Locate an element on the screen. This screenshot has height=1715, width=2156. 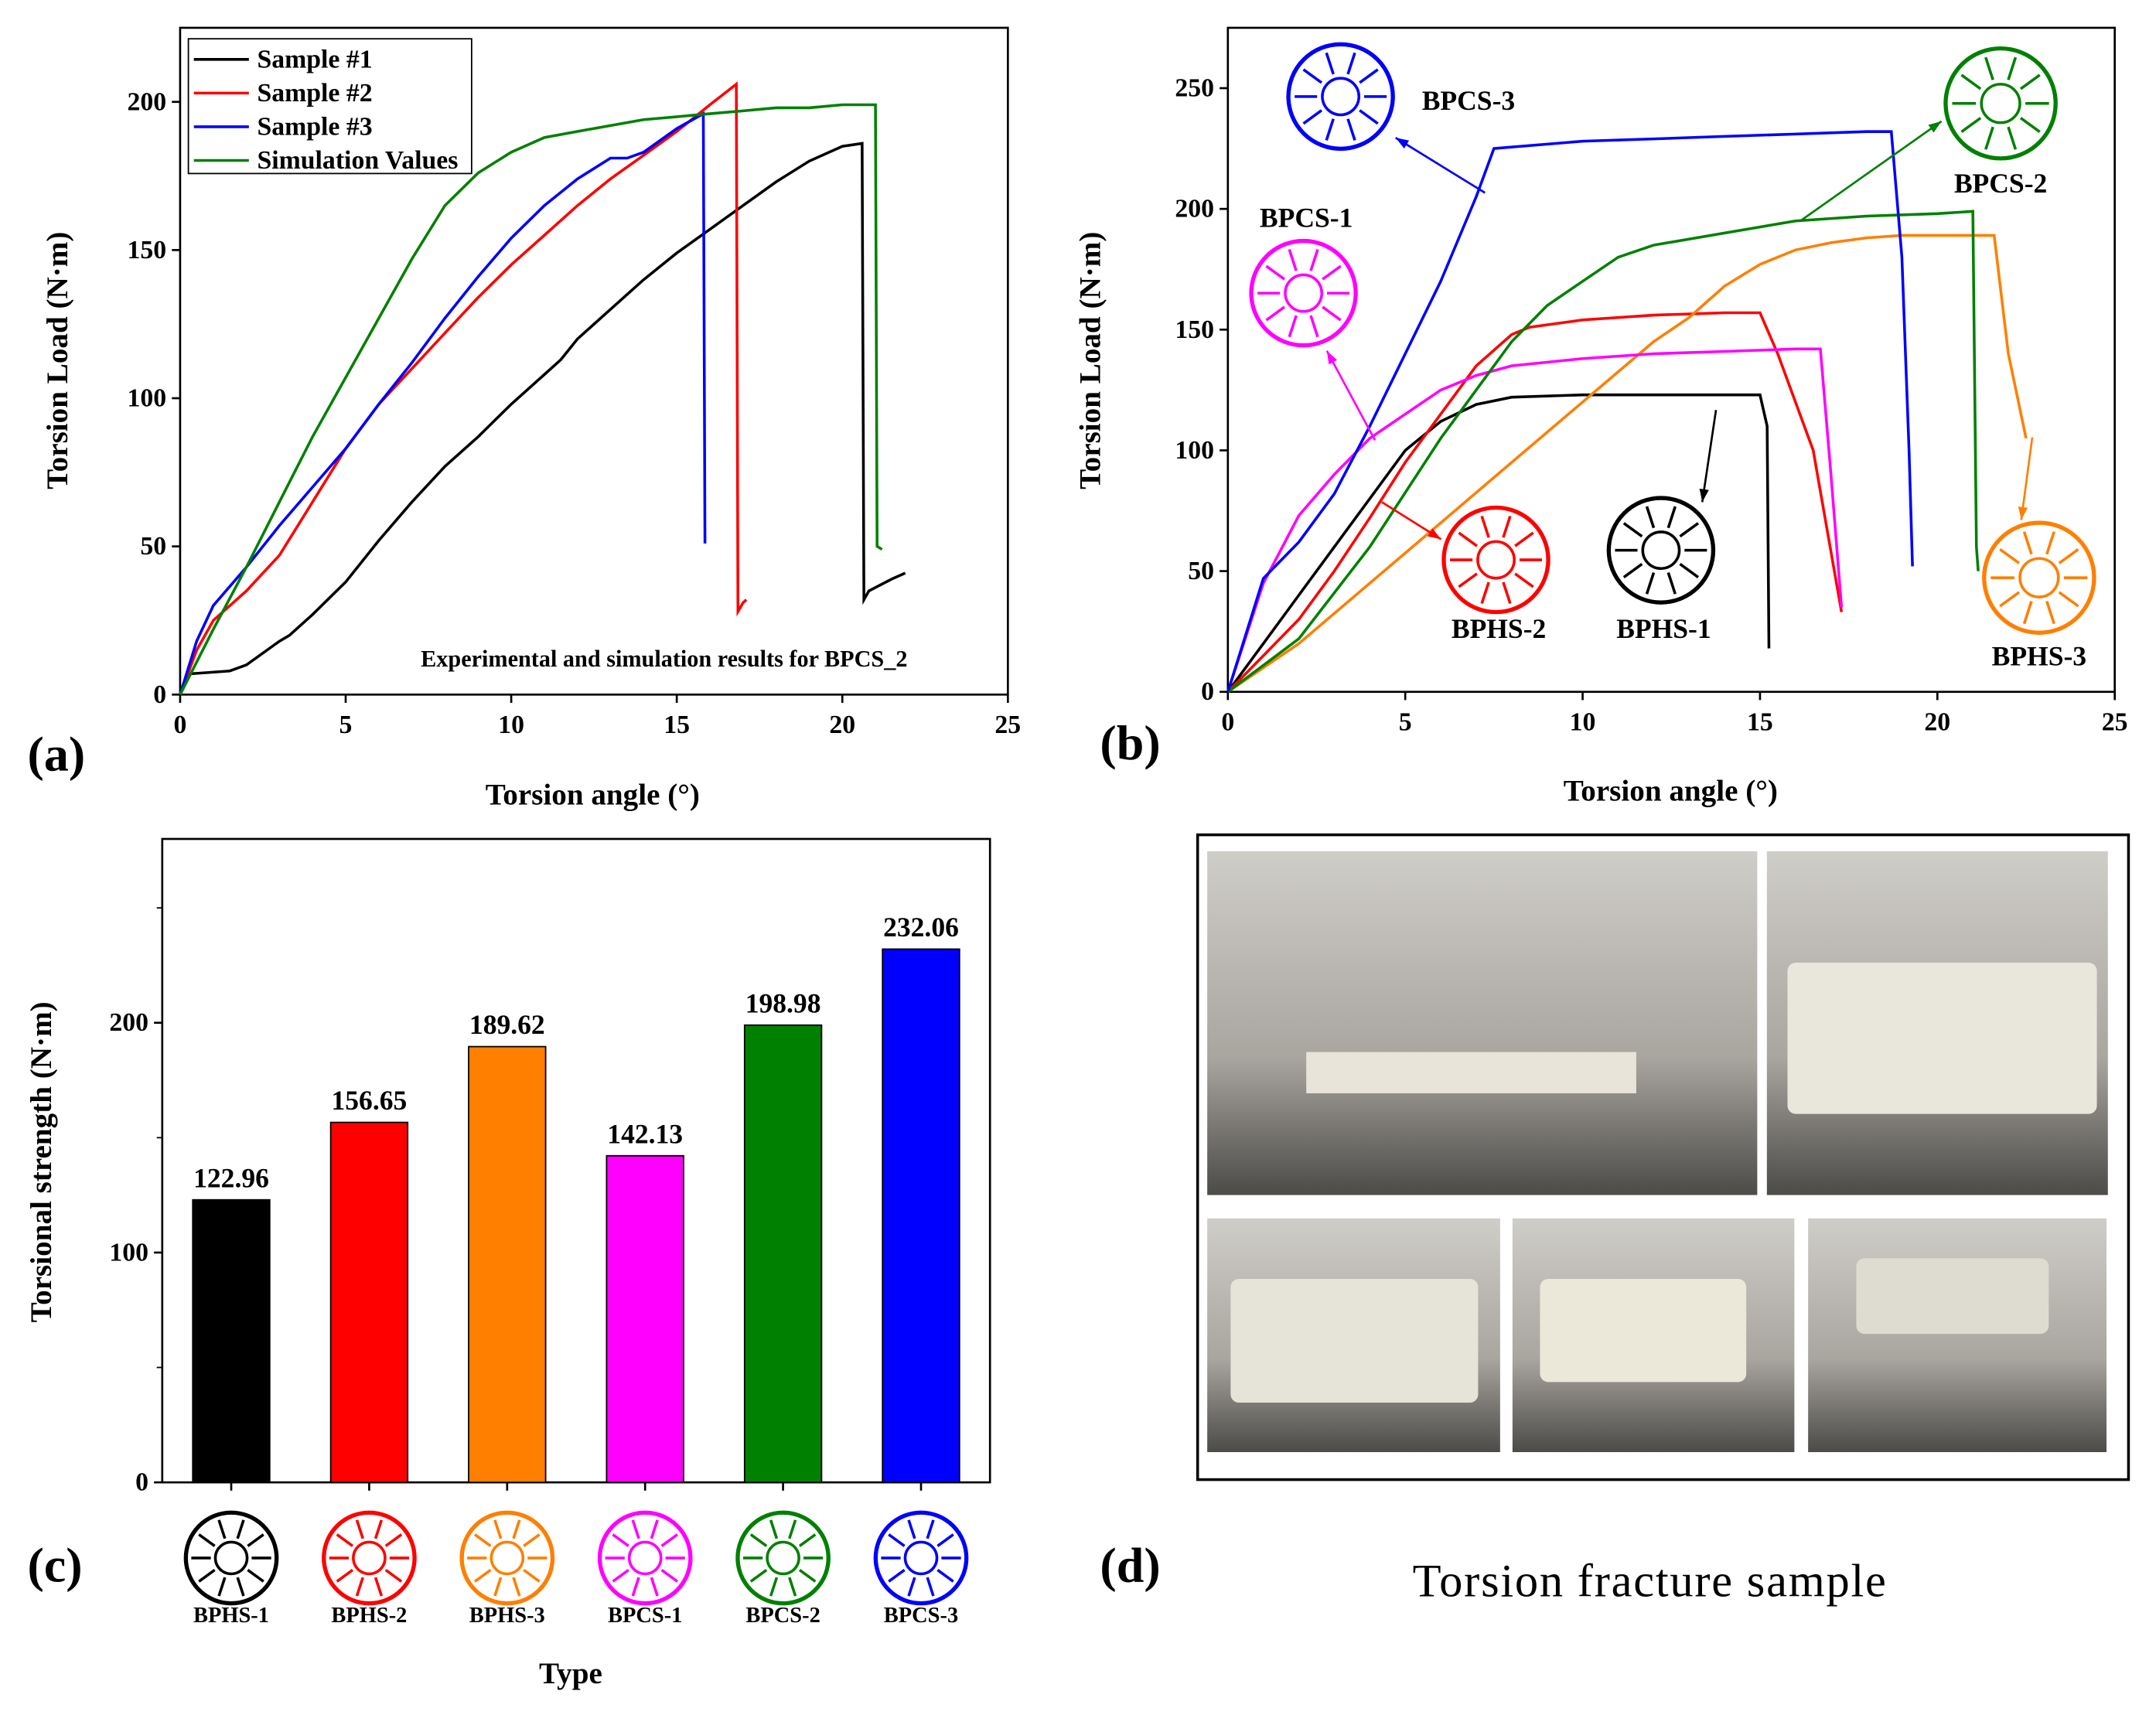
y-tick-label: 0 is located at coordinates (1207, 691).